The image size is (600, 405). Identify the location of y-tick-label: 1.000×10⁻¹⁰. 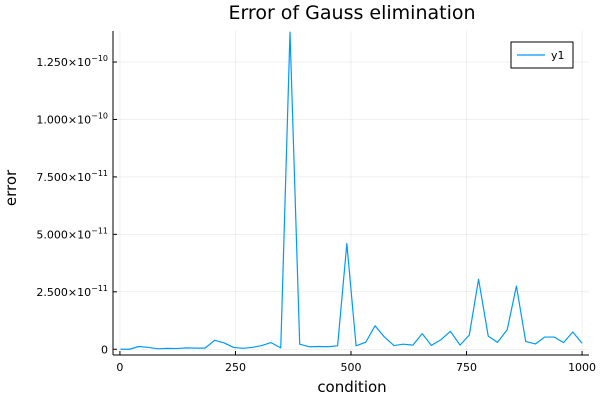
(72, 118).